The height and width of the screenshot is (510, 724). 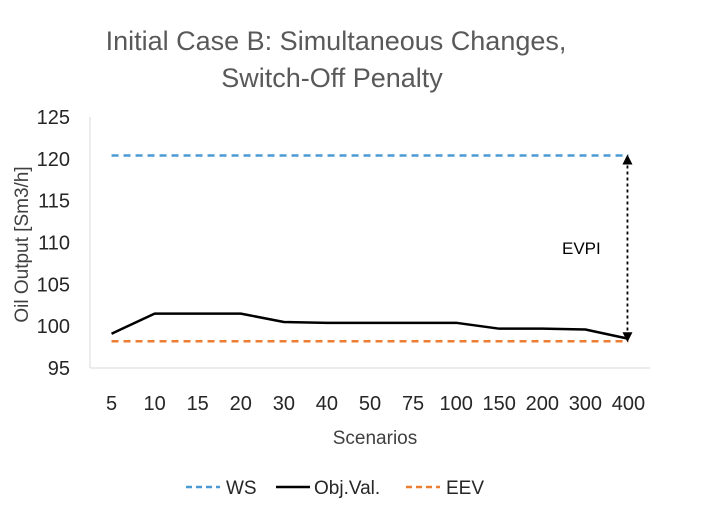 I want to click on x-tick-label: 300, so click(x=585, y=404).